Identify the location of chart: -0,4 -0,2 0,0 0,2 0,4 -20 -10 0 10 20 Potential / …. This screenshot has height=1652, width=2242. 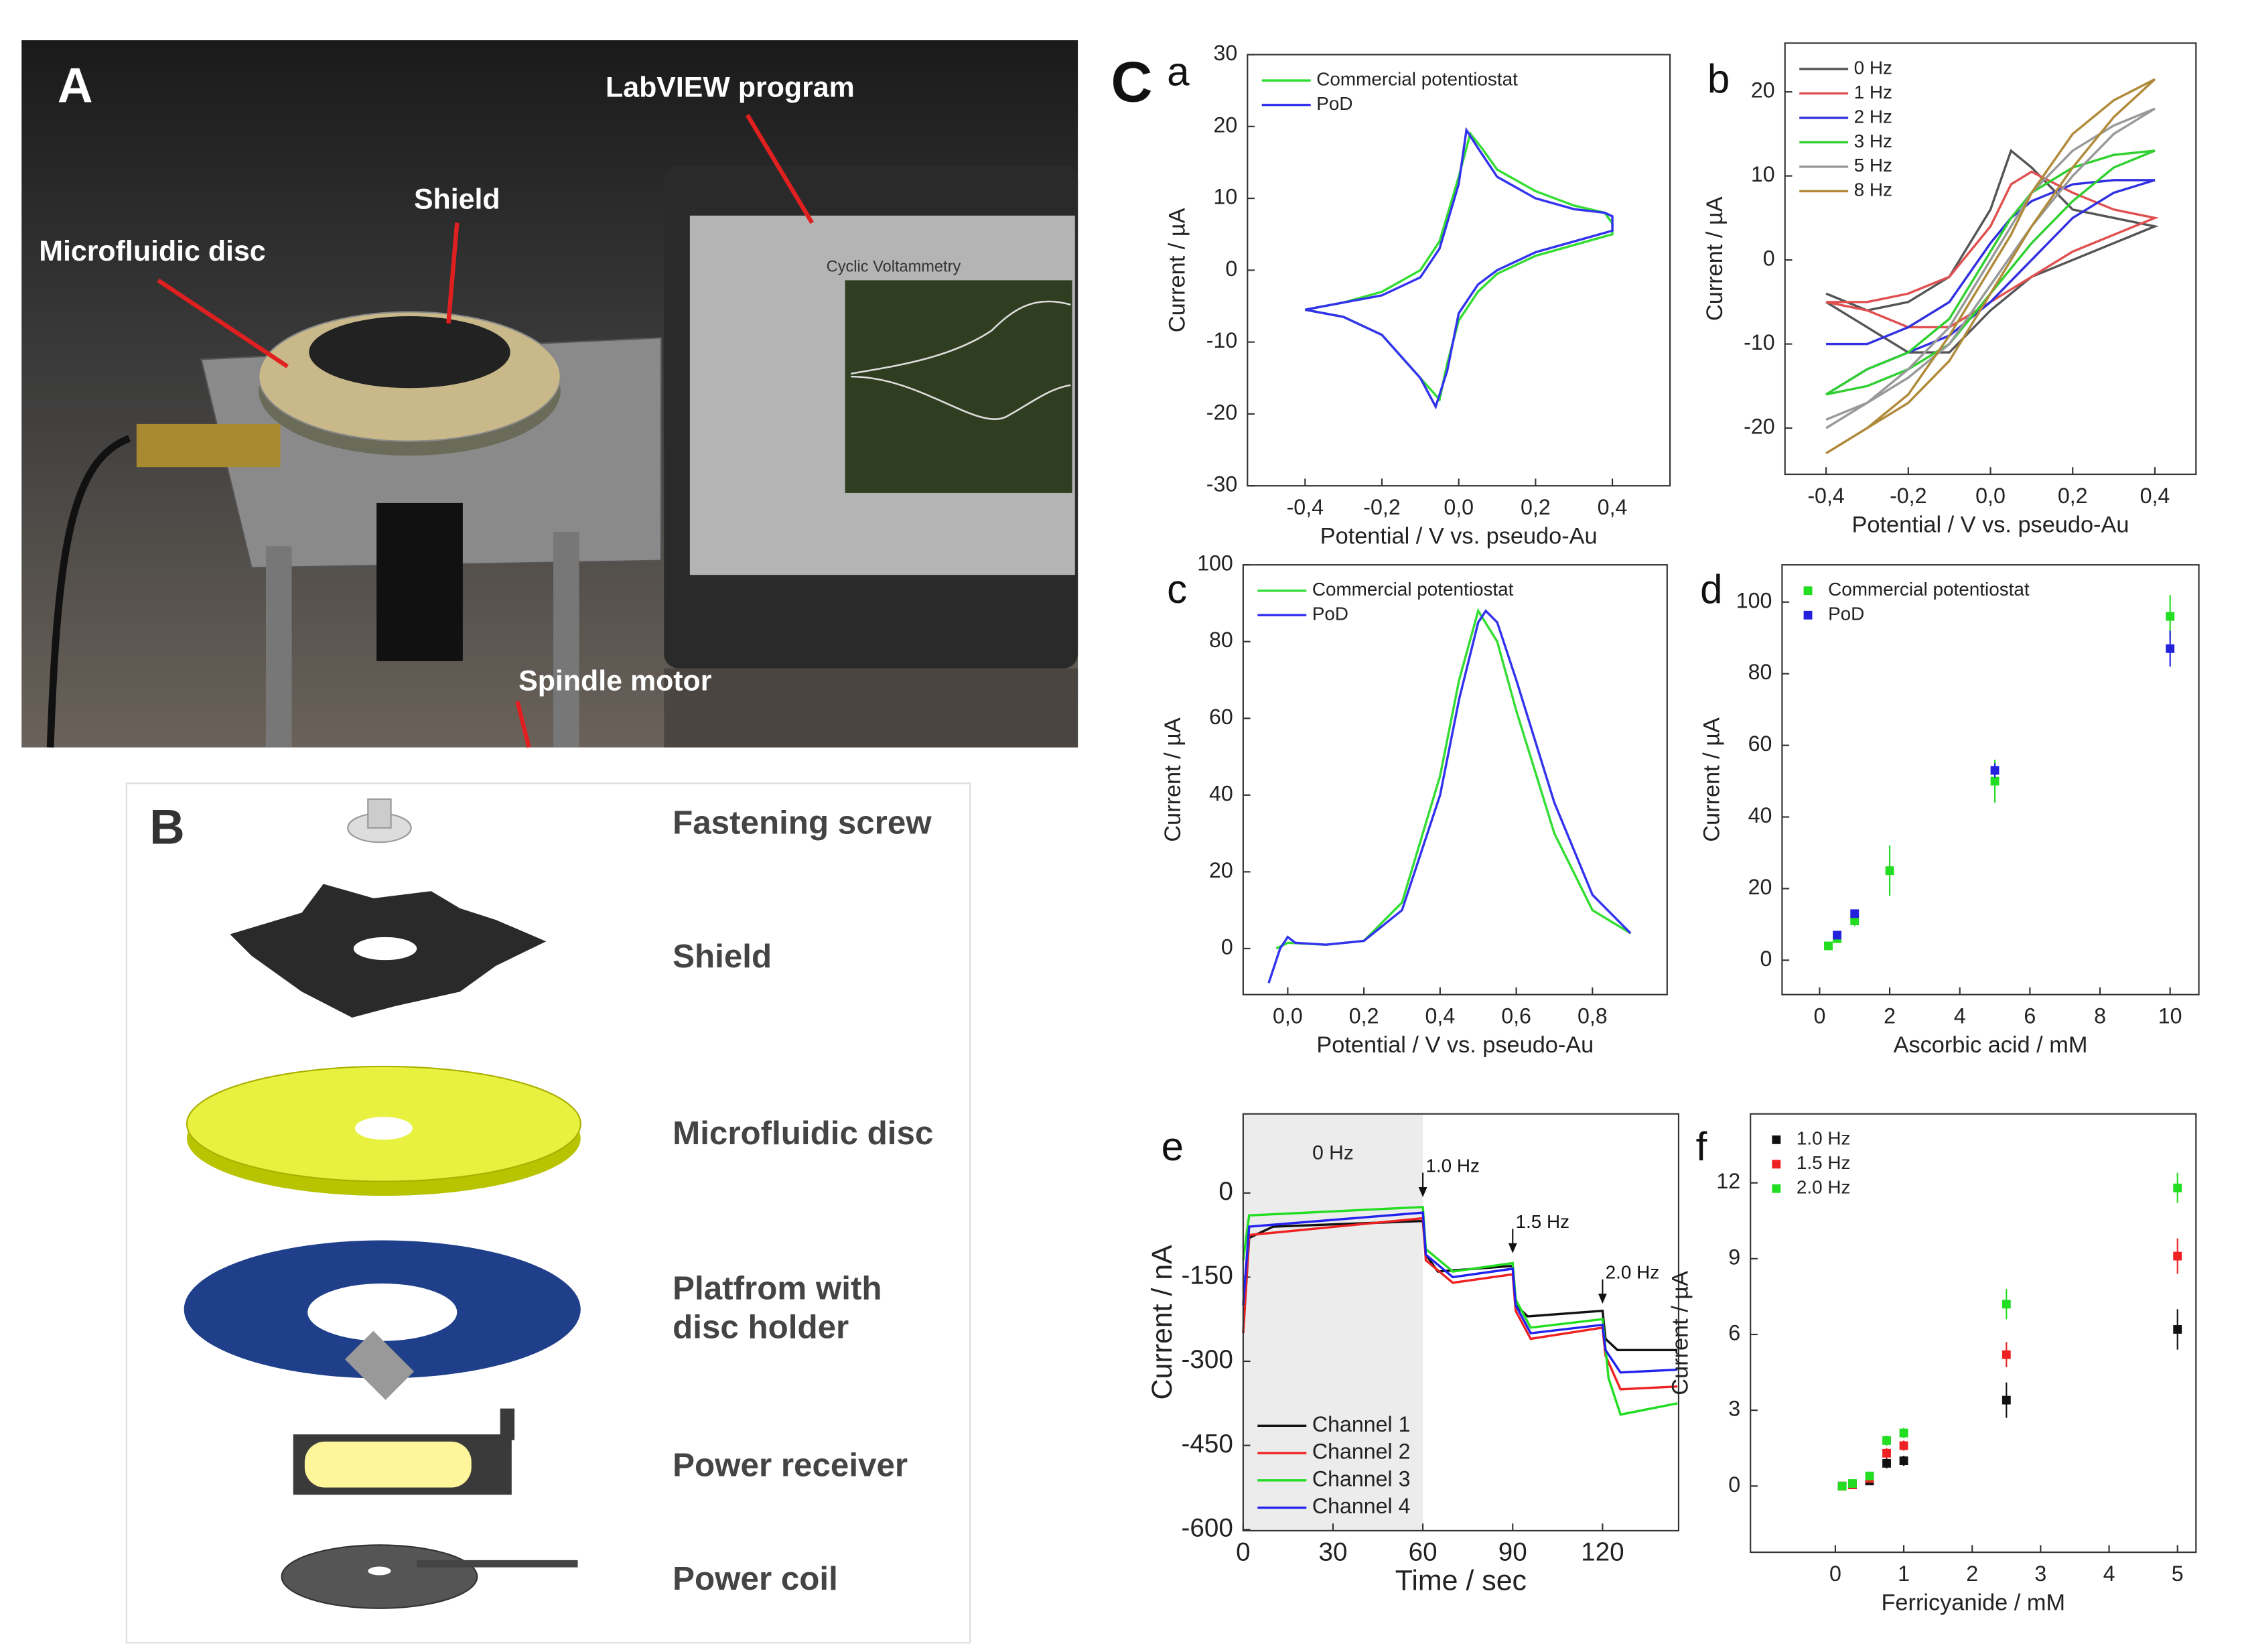
(1949, 289).